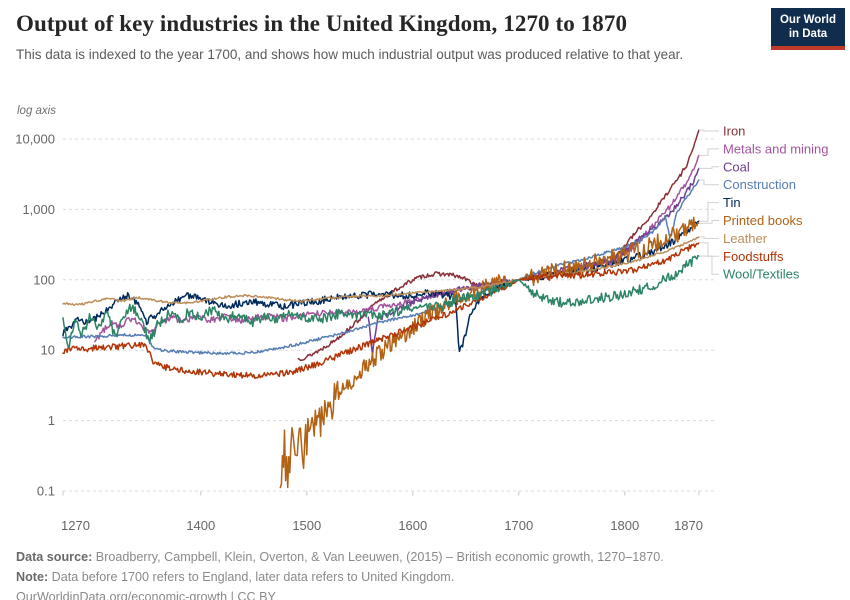 This screenshot has width=850, height=600. I want to click on y-axis-tick-label: 1, so click(51, 420).